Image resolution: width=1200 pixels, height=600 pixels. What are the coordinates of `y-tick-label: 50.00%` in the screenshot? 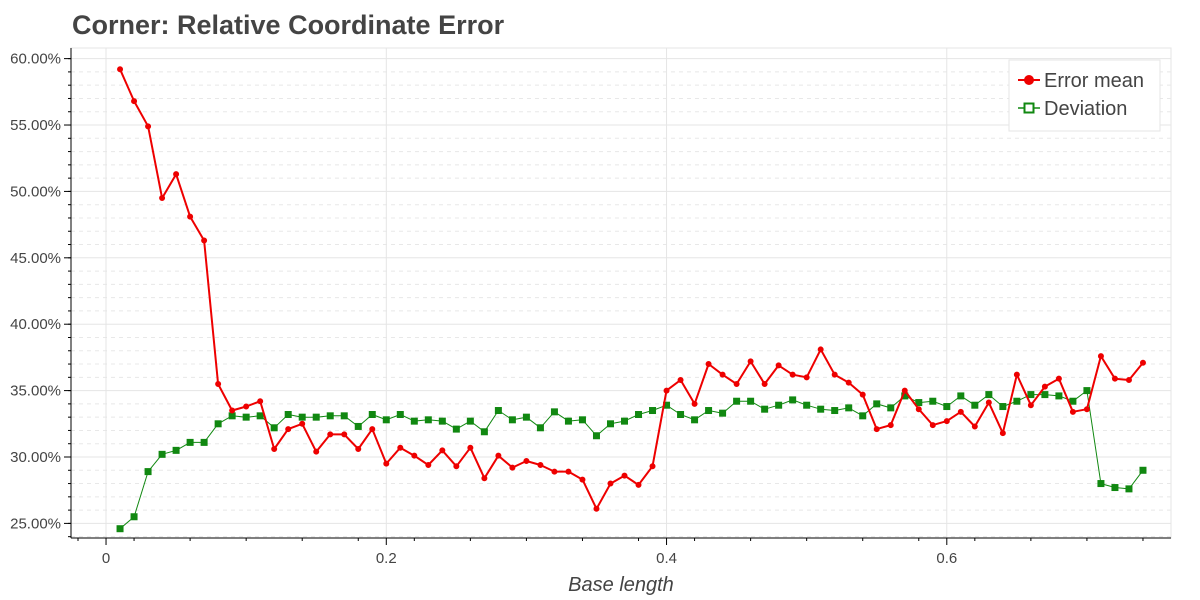 It's located at (35, 191).